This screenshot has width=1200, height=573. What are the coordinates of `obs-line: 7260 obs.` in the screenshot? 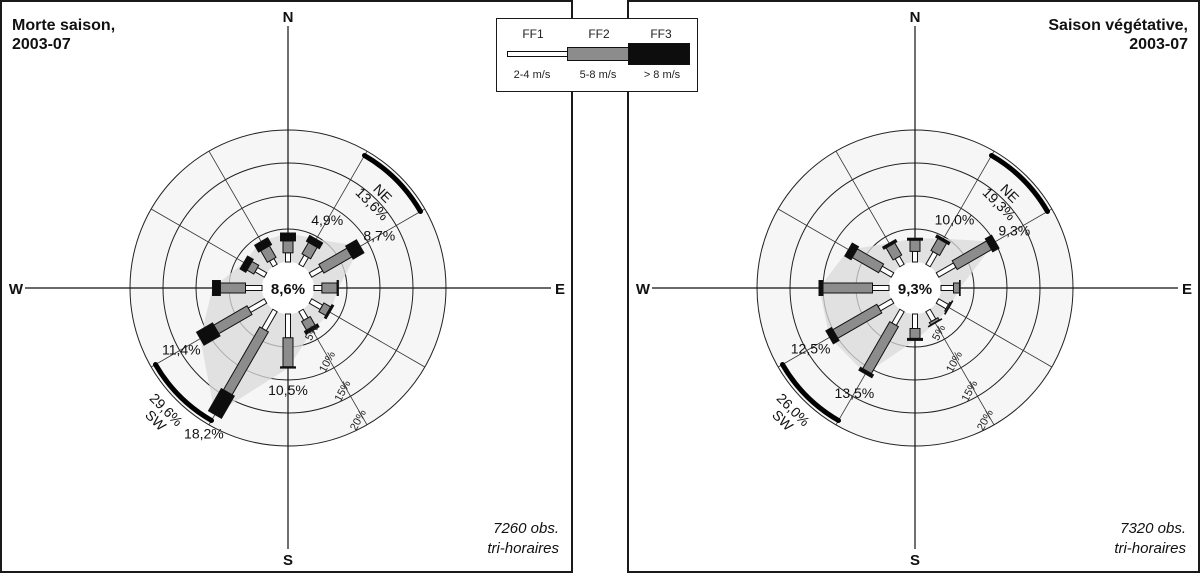 It's located at (526, 528).